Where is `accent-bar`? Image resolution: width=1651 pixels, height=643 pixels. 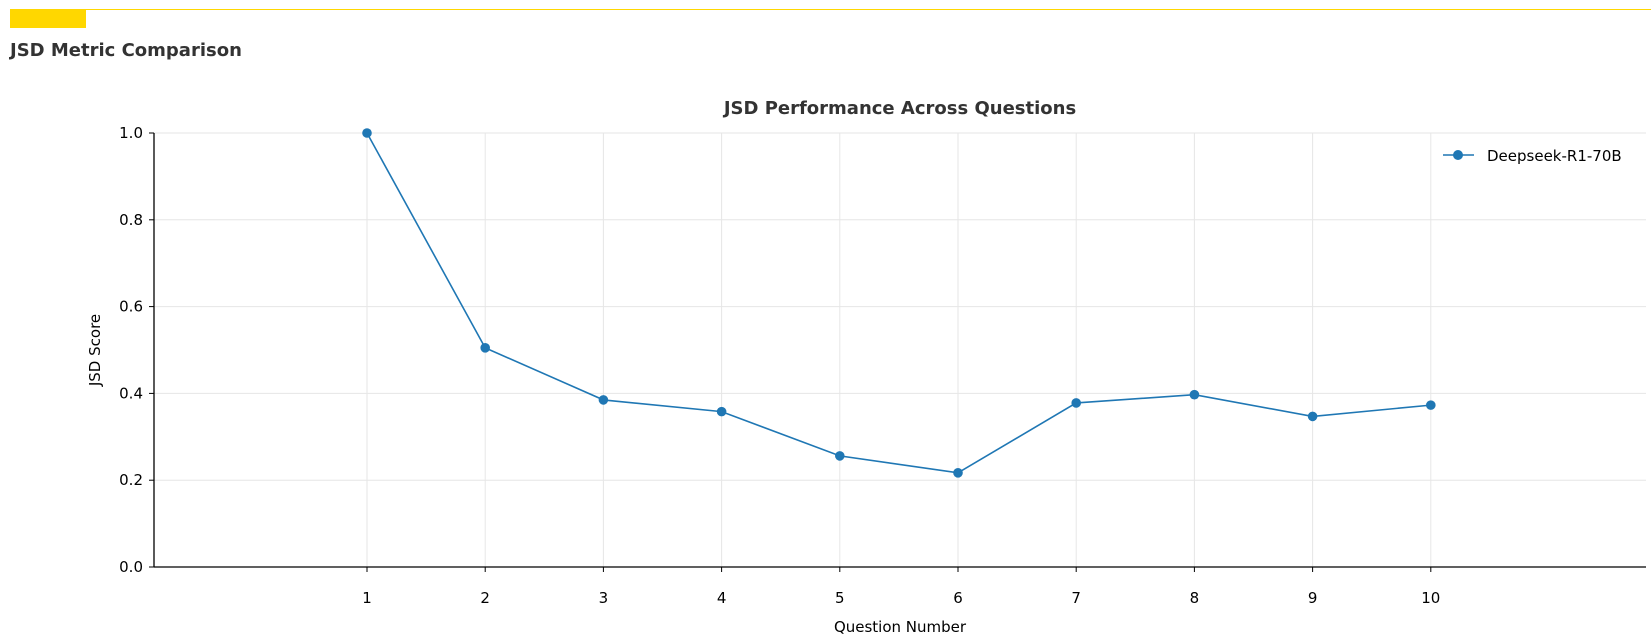
accent-bar is located at coordinates (48, 18).